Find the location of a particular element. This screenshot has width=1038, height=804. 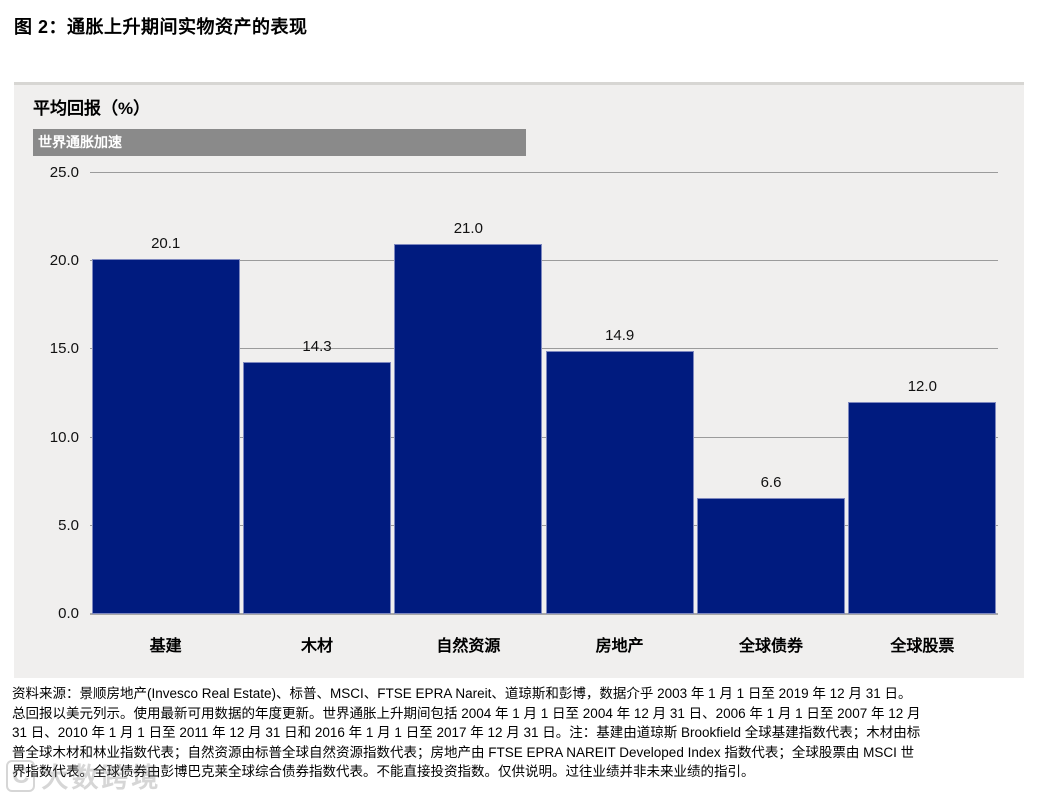

bar-全球债券 is located at coordinates (770, 555).